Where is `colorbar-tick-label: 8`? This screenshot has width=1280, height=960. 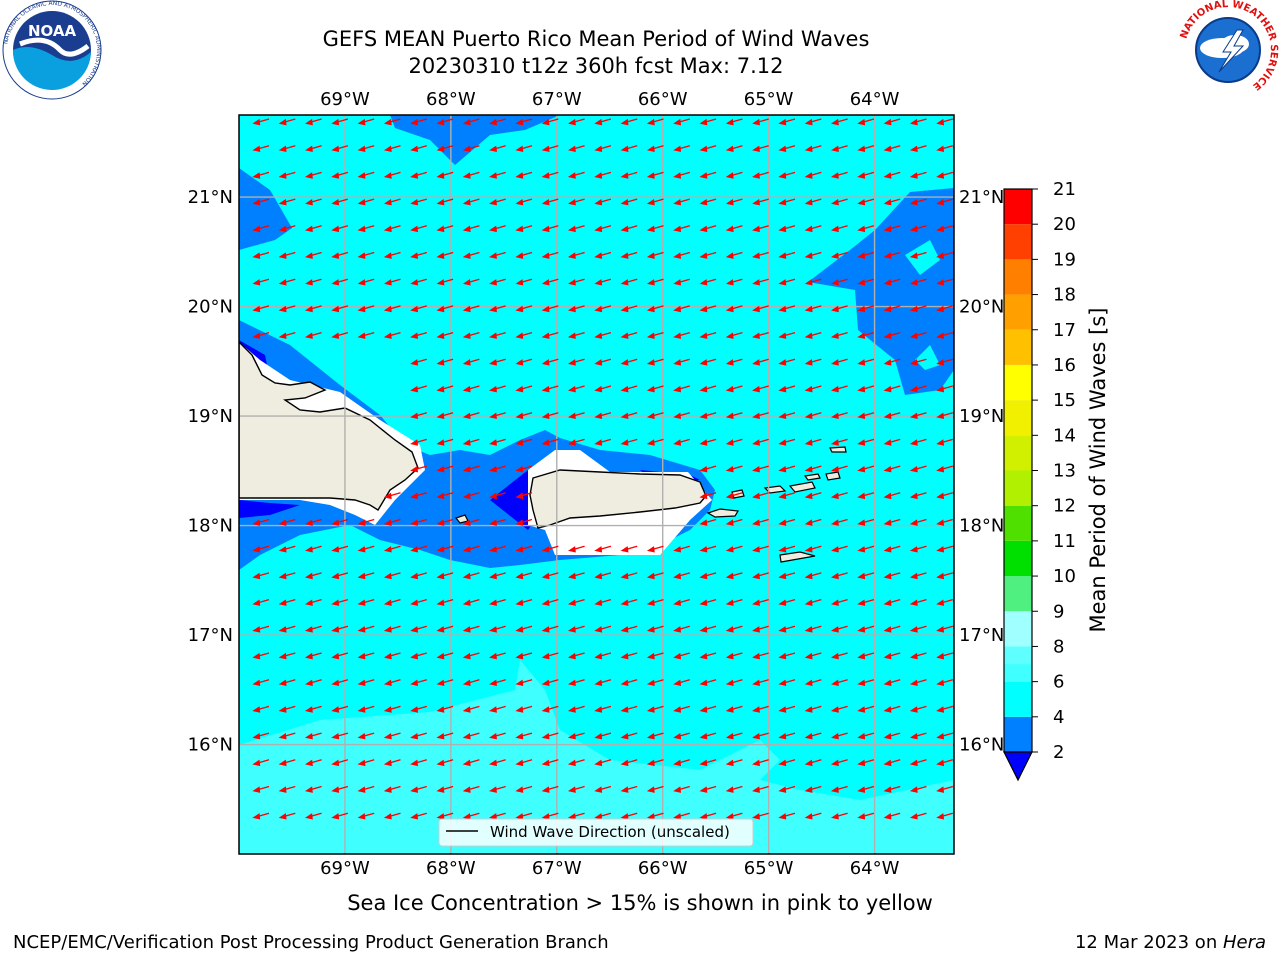 colorbar-tick-label: 8 is located at coordinates (1058, 646).